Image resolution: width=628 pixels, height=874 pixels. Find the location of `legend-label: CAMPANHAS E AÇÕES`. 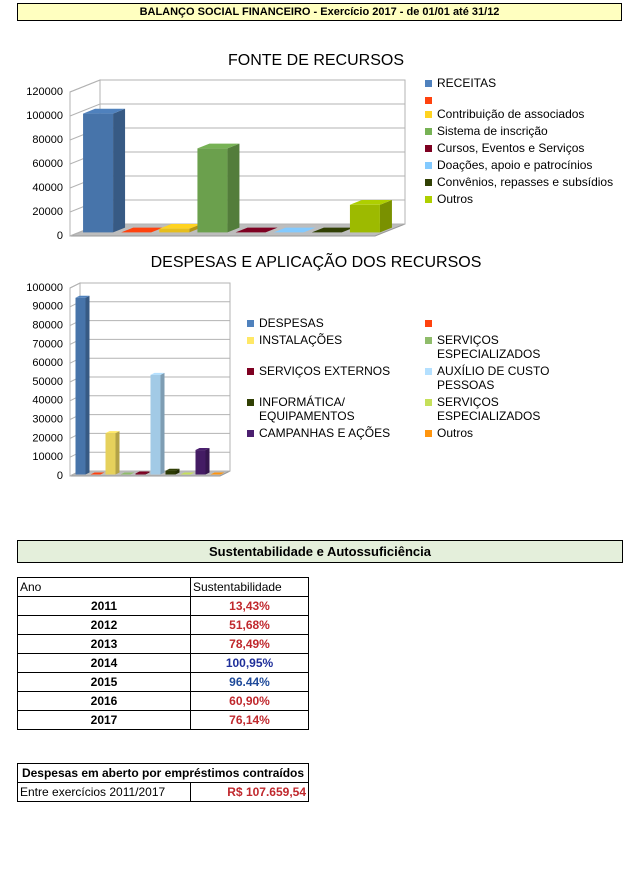

legend-label: CAMPANHAS E AÇÕES is located at coordinates (325, 433).